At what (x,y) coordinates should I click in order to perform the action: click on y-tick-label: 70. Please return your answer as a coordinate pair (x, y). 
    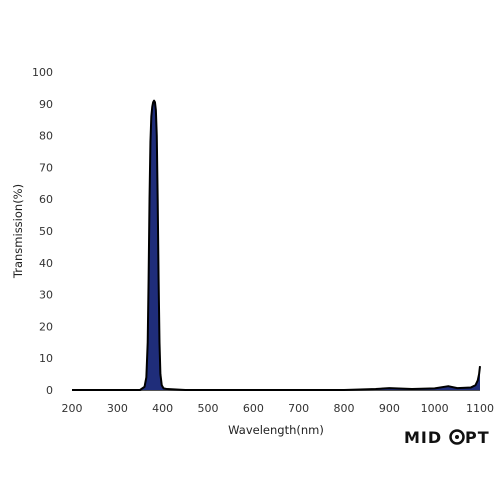
    Looking at the image, I should click on (46, 167).